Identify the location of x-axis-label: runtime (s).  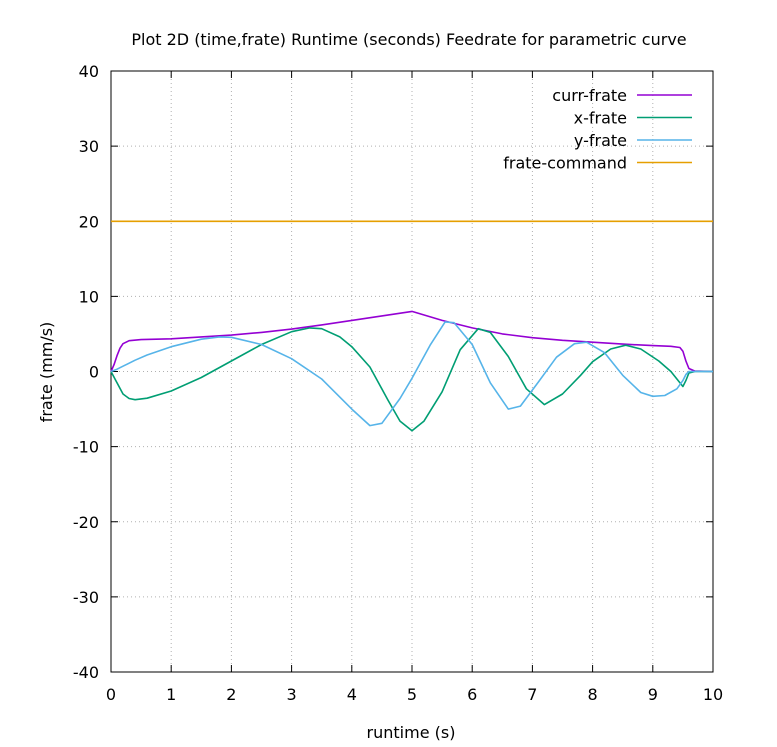
(411, 732).